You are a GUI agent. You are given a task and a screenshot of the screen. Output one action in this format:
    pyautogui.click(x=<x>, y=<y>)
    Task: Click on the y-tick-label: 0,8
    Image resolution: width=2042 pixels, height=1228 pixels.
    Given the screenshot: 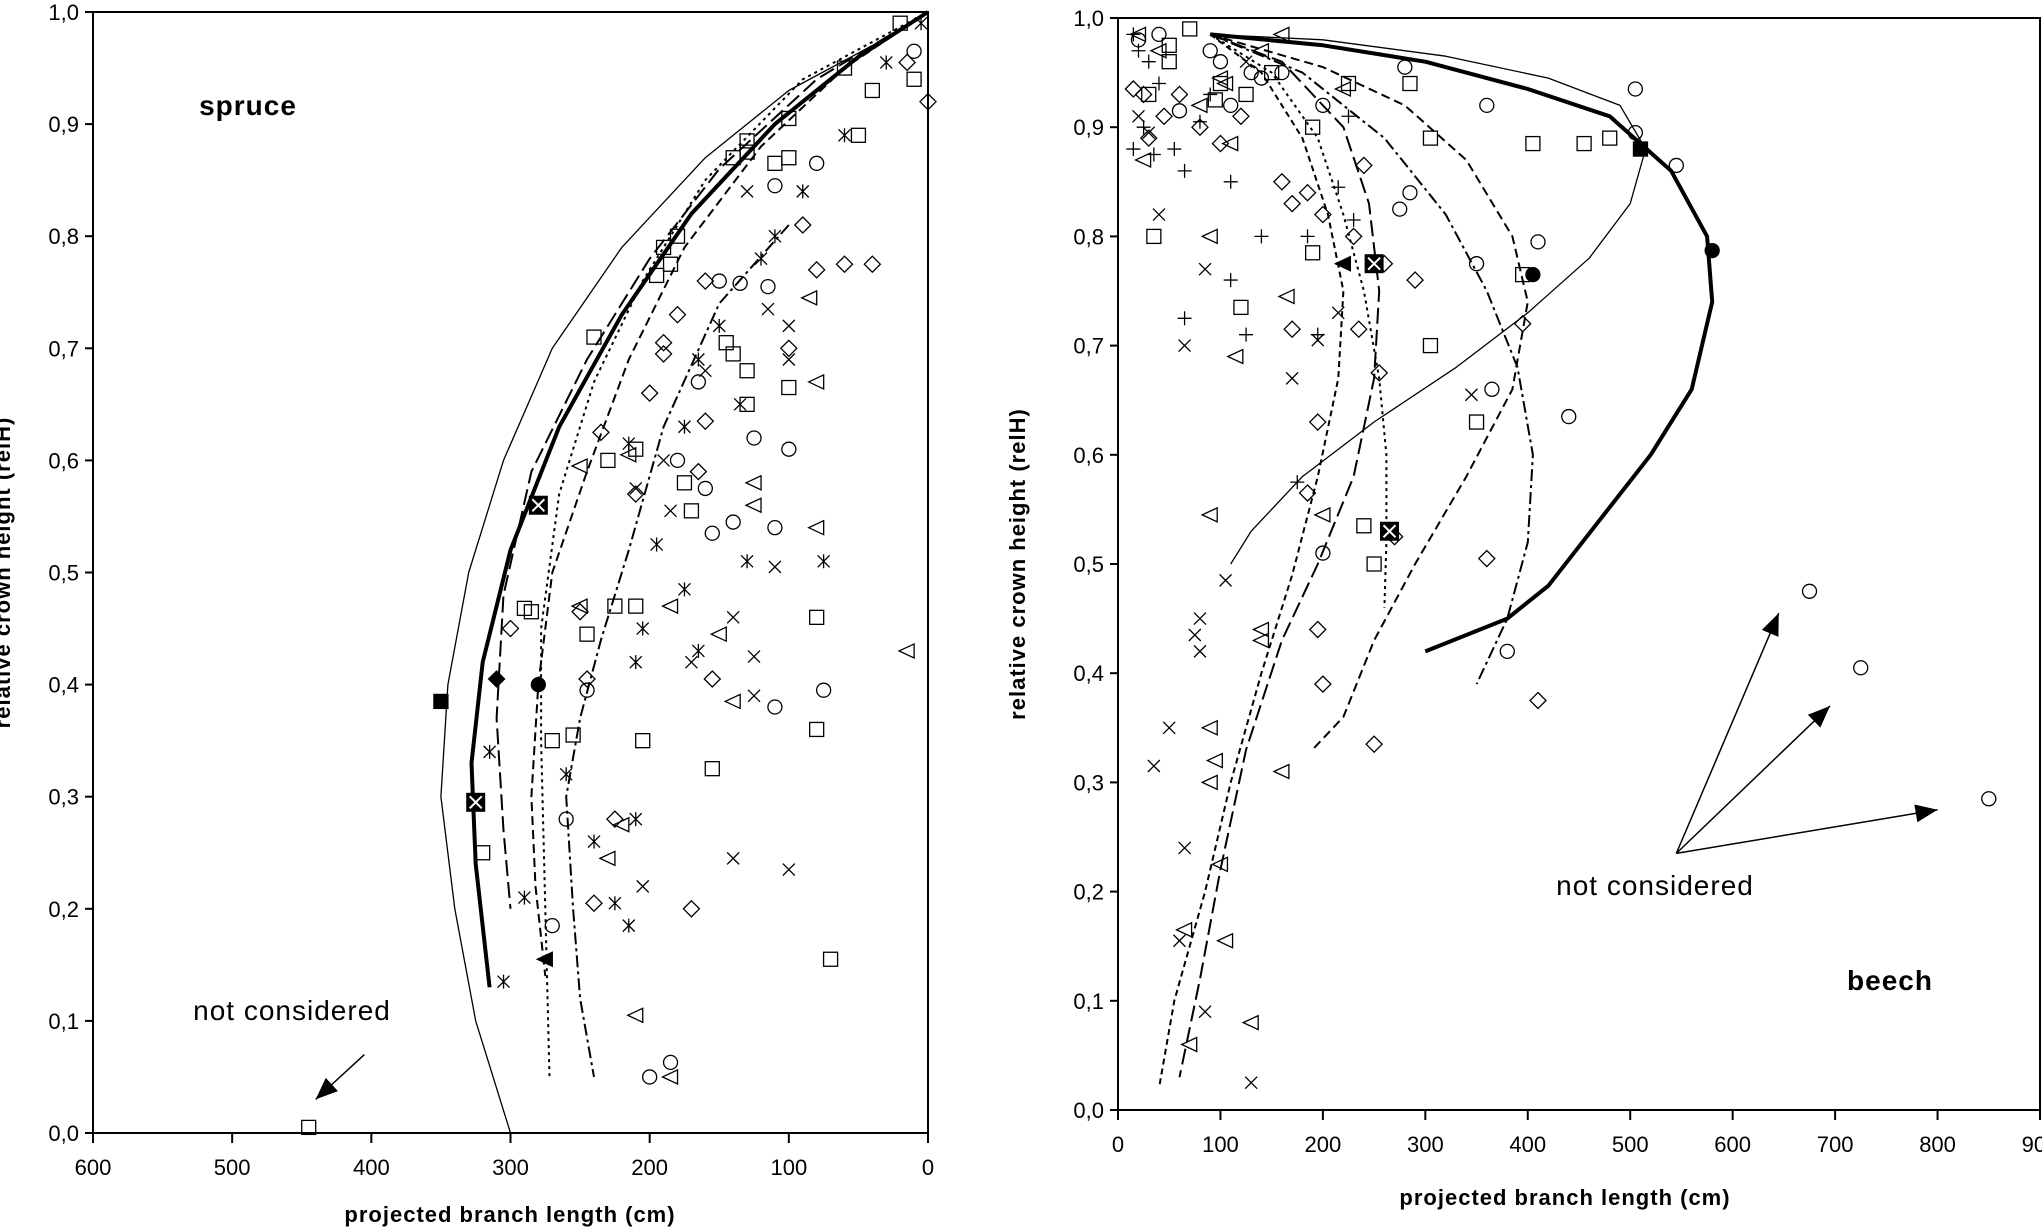 What is the action you would take?
    pyautogui.click(x=63, y=236)
    